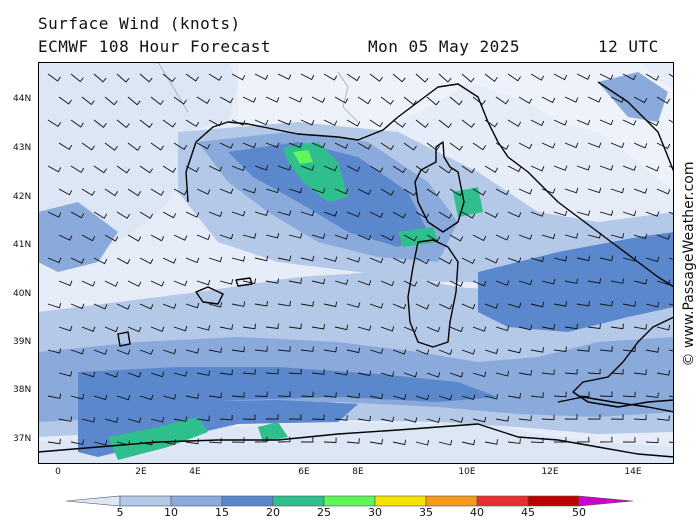  I want to click on colorbar-swatch, so click(400, 501).